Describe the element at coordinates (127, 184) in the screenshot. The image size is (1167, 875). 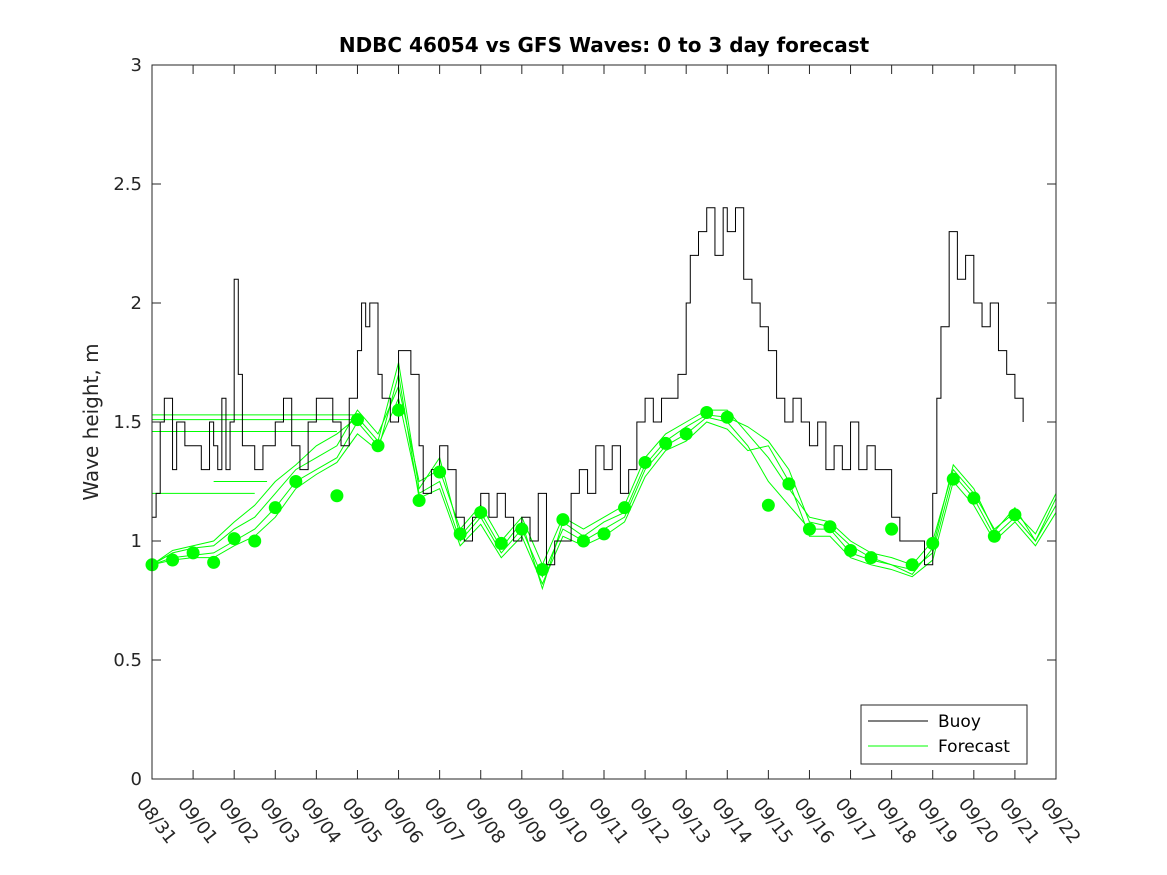
I see `y-tick-label: 2.5` at that location.